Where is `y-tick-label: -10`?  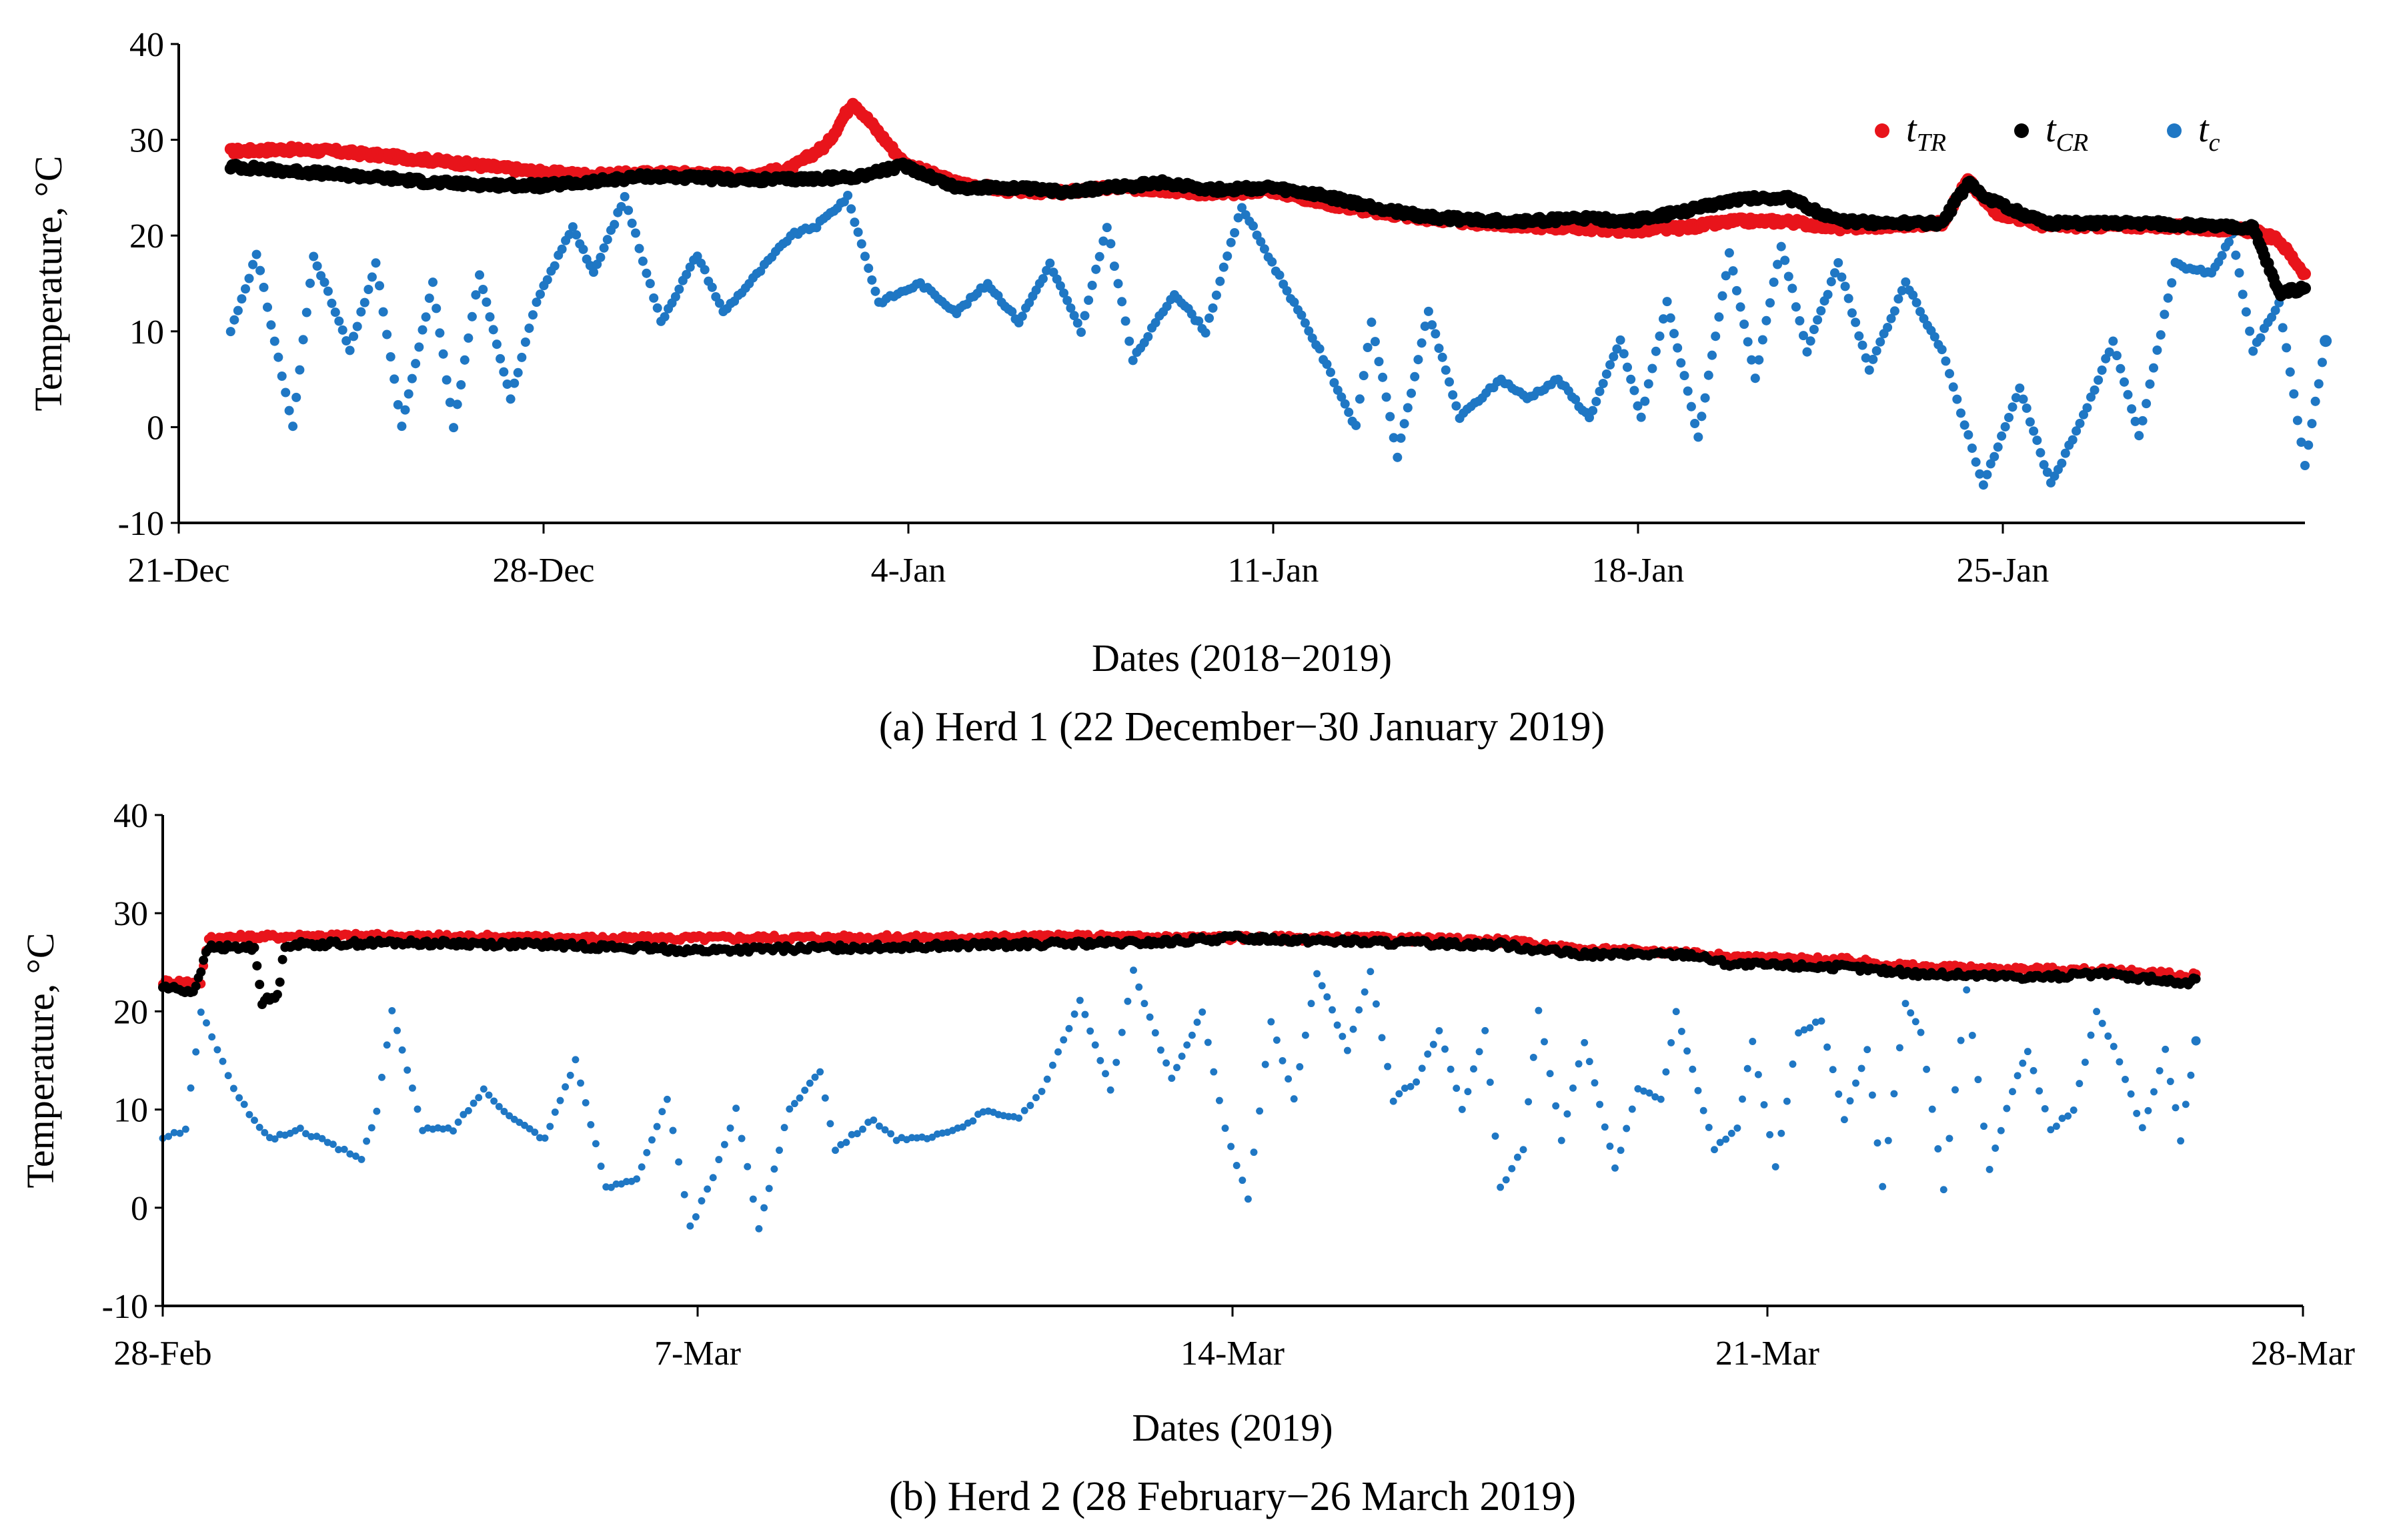
y-tick-label: -10 is located at coordinates (125, 1307).